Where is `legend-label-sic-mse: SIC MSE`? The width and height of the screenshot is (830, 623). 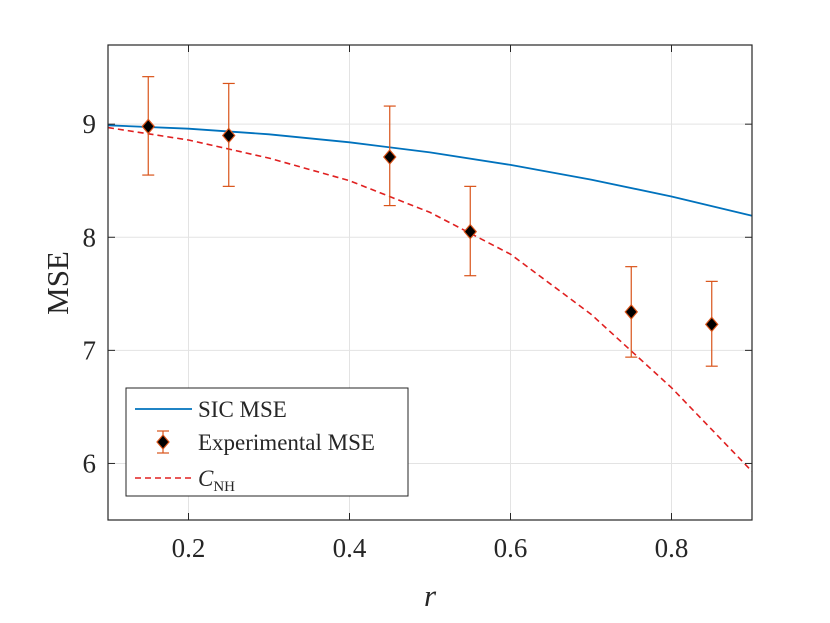
legend-label-sic-mse: SIC MSE is located at coordinates (242, 409).